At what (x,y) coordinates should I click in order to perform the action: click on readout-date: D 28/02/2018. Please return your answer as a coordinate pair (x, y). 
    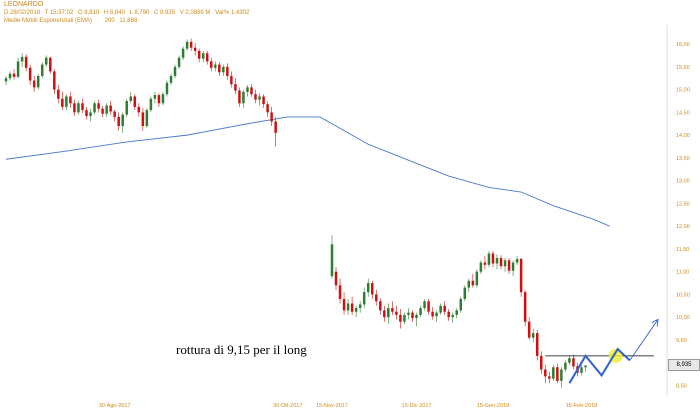
    Looking at the image, I should click on (22, 13).